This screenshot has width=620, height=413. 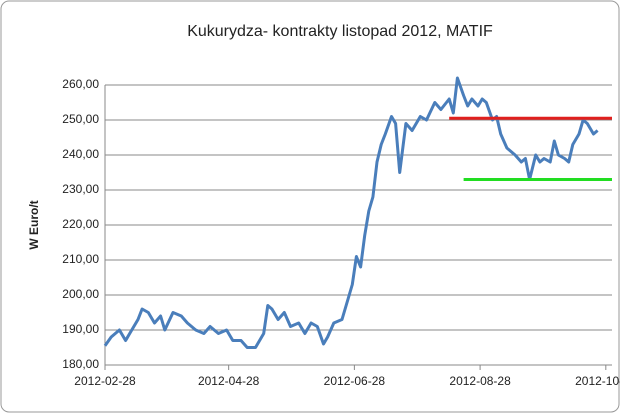 I want to click on x-tick-label: 2012-08-28, so click(x=480, y=381).